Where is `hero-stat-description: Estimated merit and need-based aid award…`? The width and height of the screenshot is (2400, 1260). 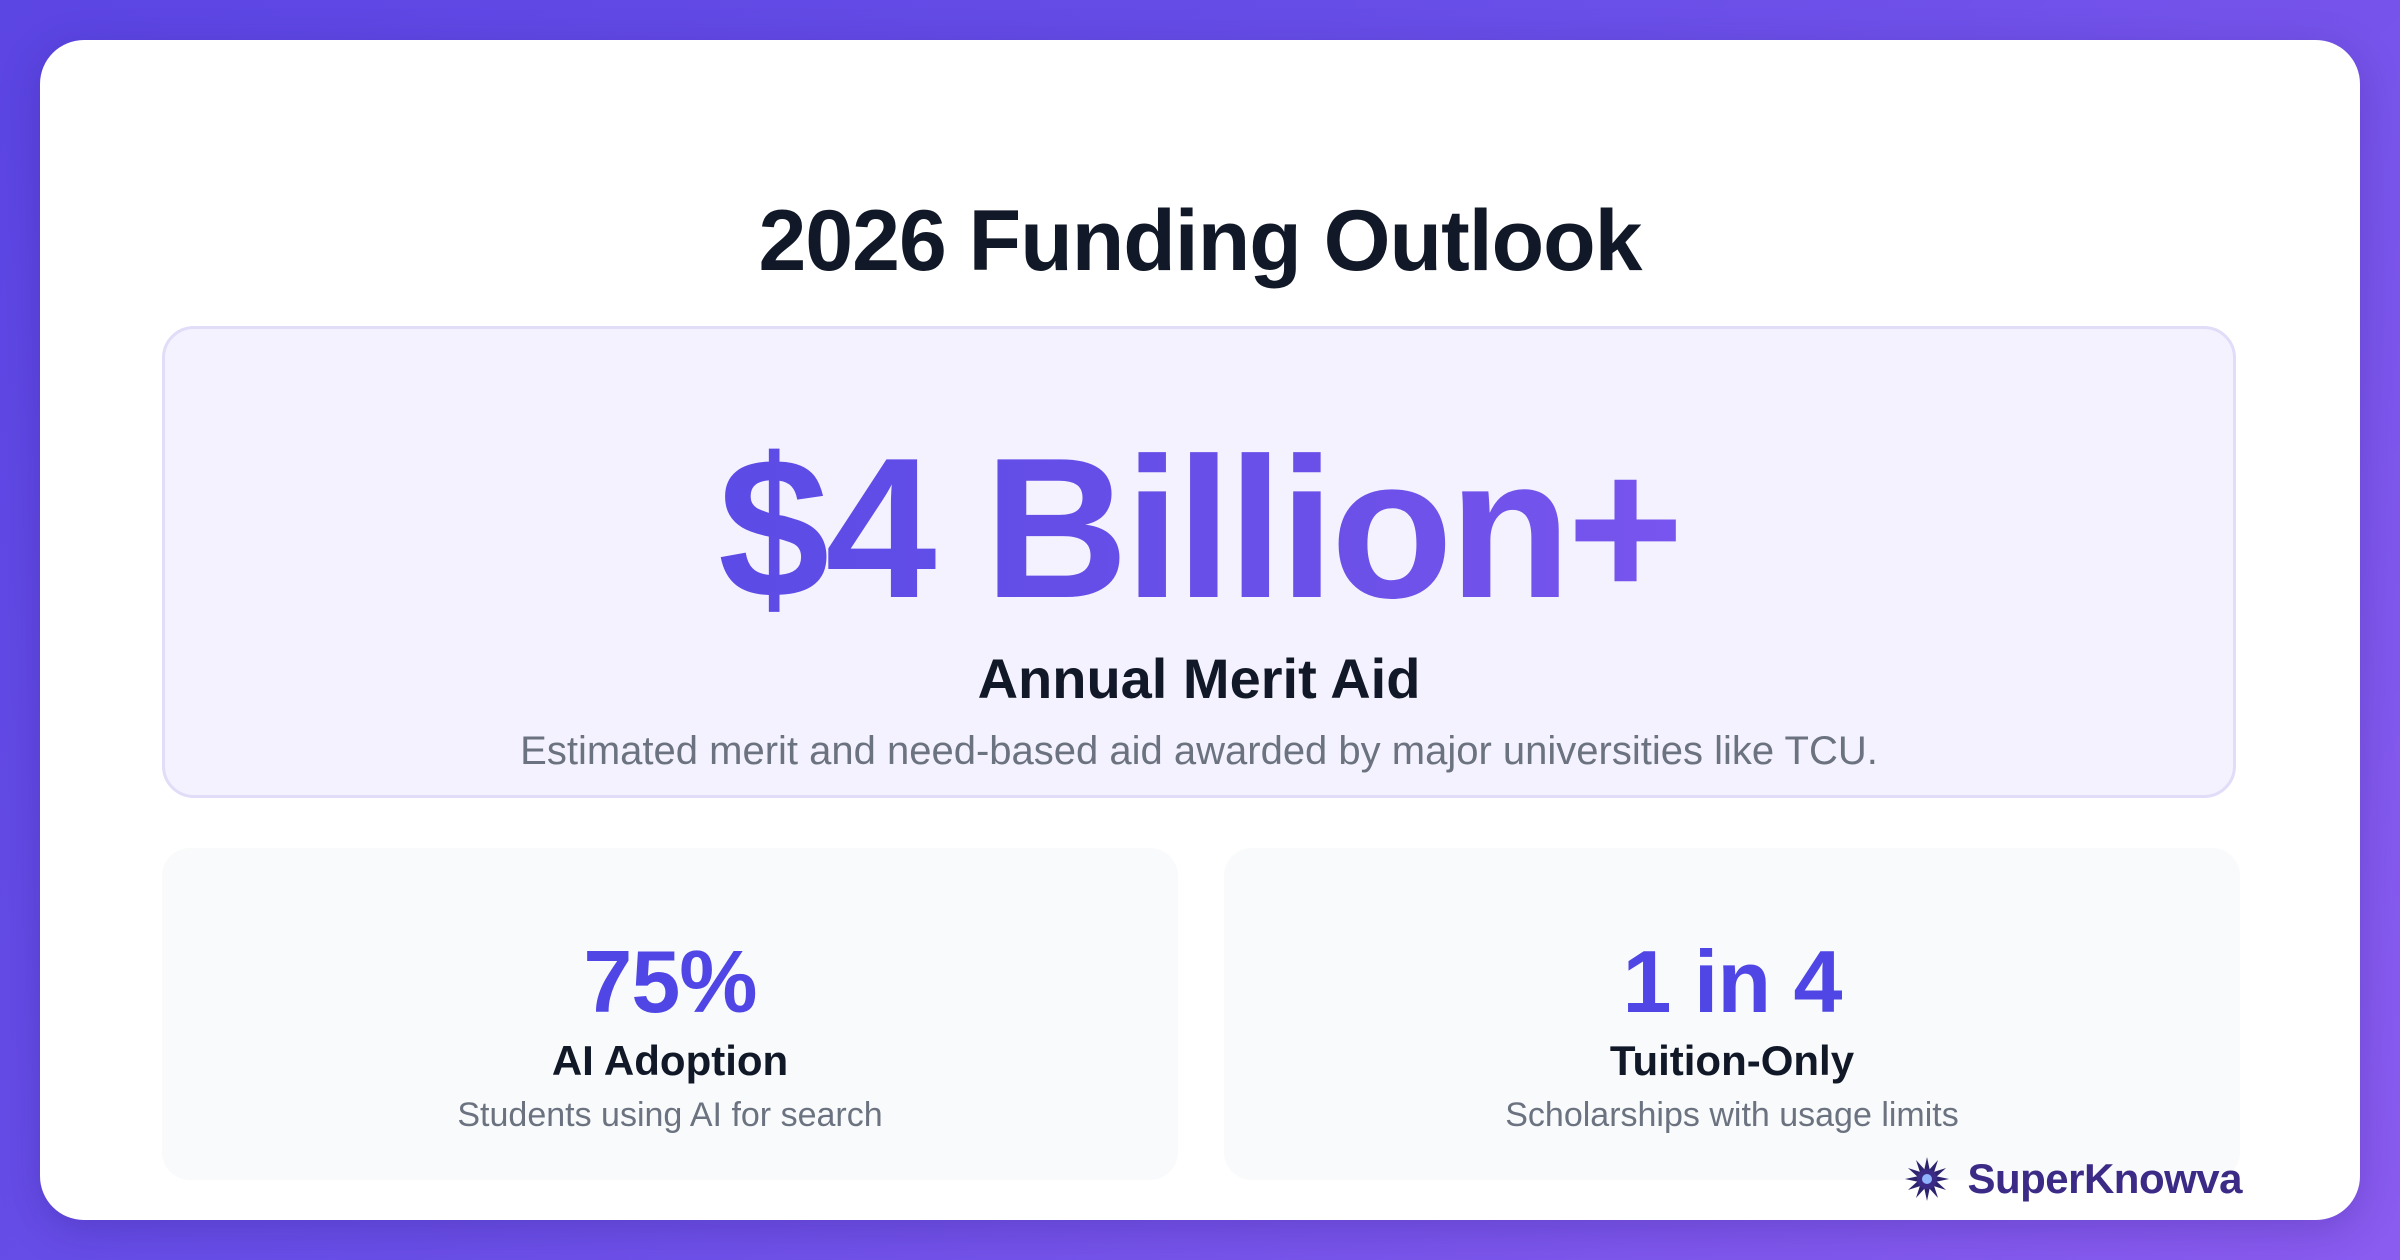 hero-stat-description: Estimated merit and need-based aid award… is located at coordinates (1199, 751).